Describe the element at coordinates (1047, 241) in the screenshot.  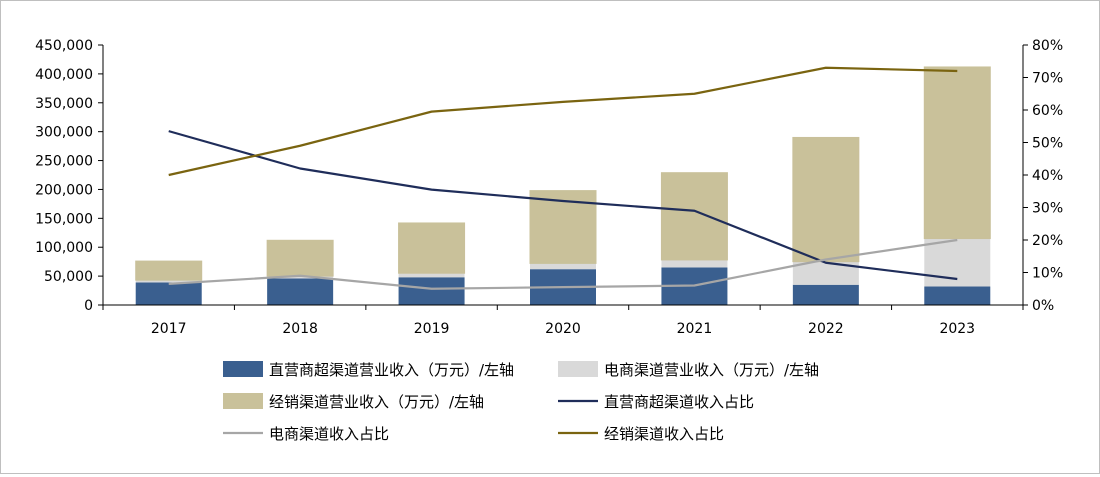
I see `right-tick-label: 20%` at that location.